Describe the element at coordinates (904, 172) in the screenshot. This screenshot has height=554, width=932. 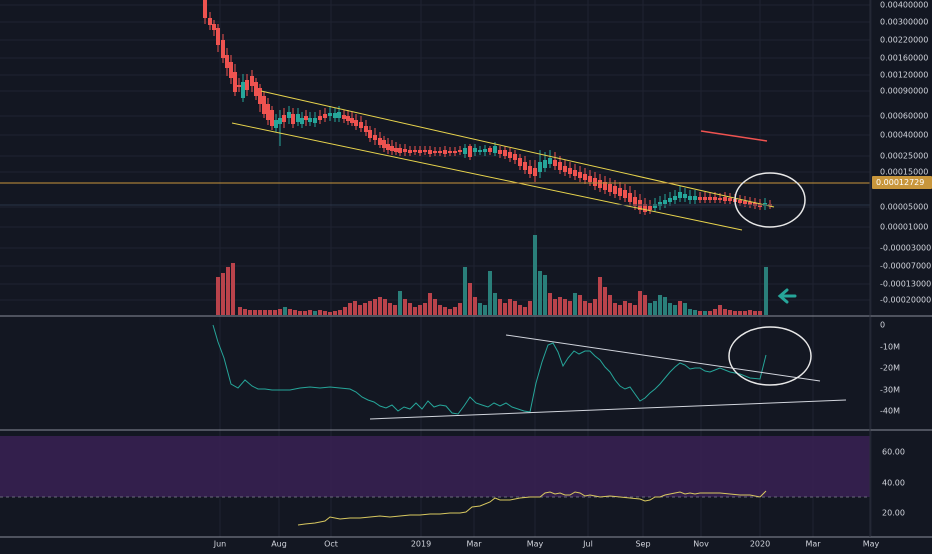
I see `price-tick-label: 0.00015000` at that location.